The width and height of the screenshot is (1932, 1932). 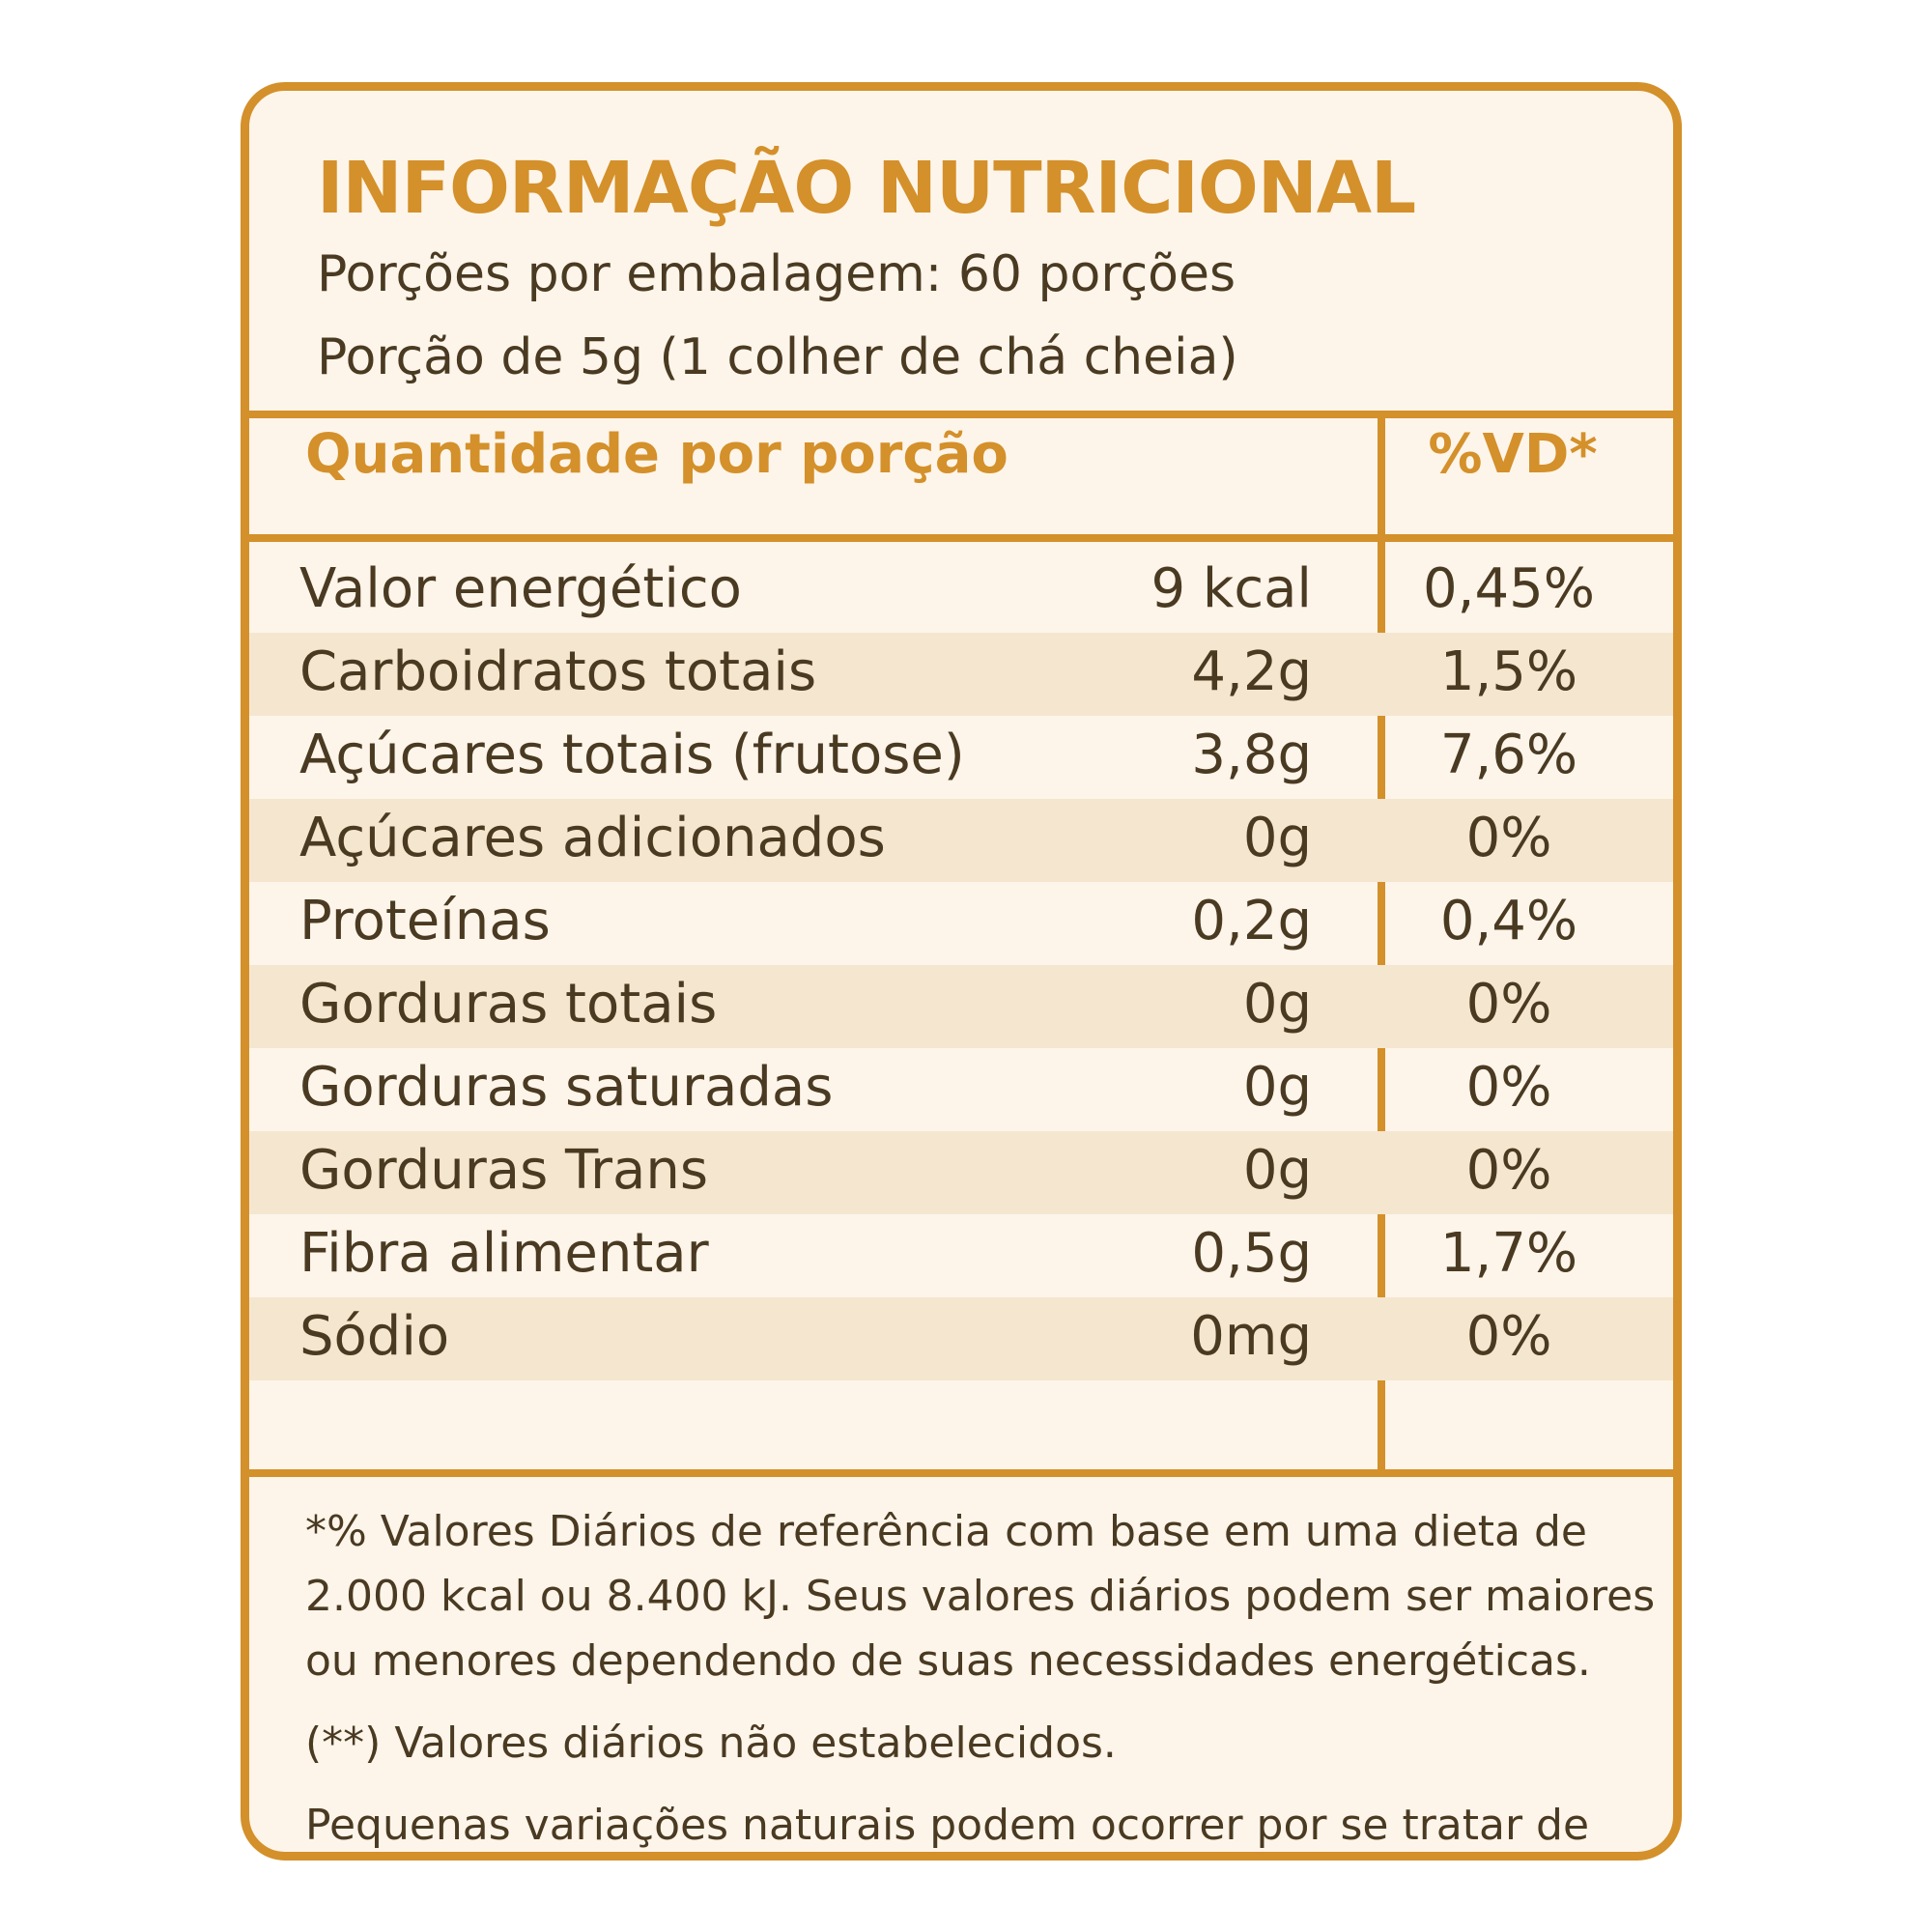 What do you see at coordinates (1508, 755) in the screenshot?
I see `nutrient-vd: 7,6%` at bounding box center [1508, 755].